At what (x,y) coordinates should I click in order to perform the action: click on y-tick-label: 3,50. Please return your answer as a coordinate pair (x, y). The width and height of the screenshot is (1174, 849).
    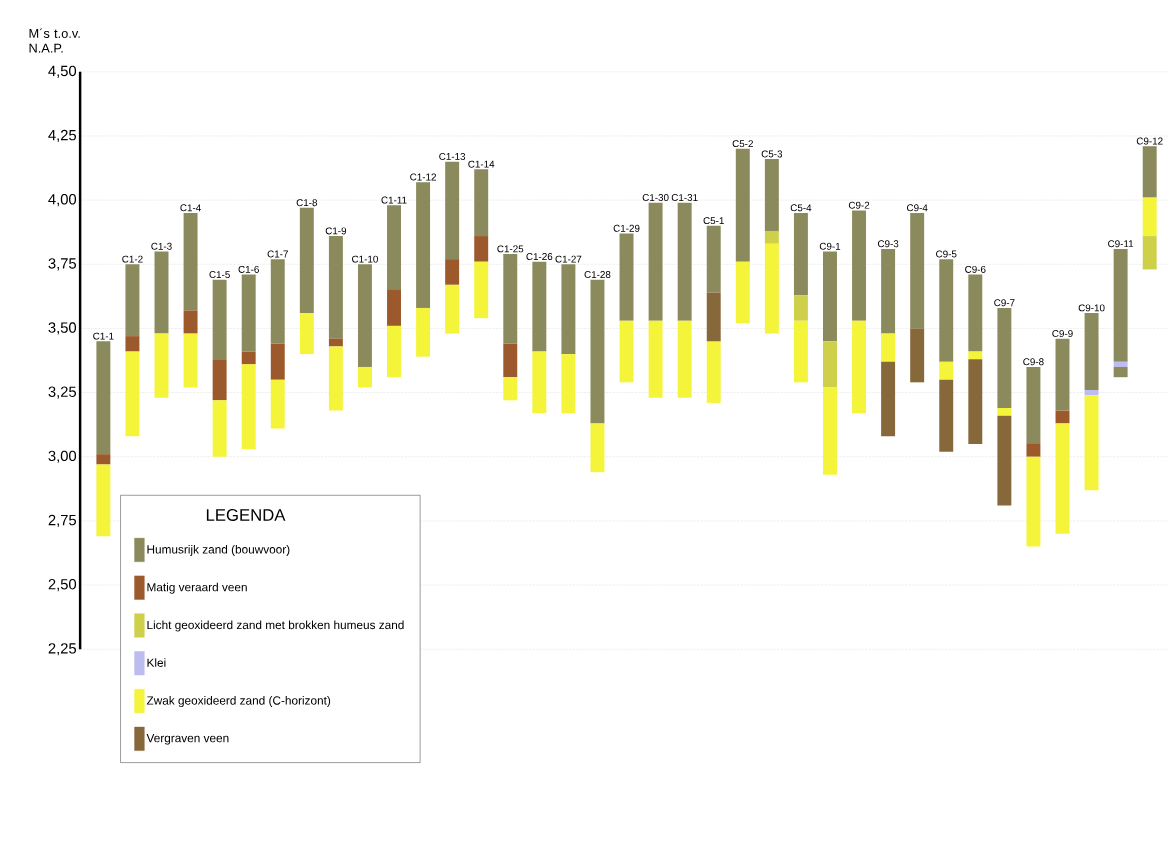
    Looking at the image, I should click on (62, 328).